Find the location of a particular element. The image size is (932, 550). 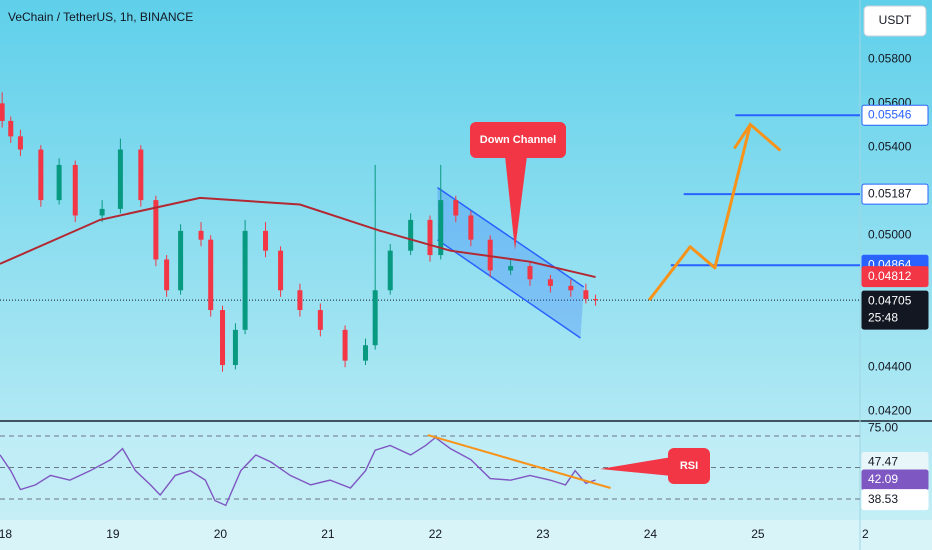

price-badge-label: 0.05546 is located at coordinates (890, 114).